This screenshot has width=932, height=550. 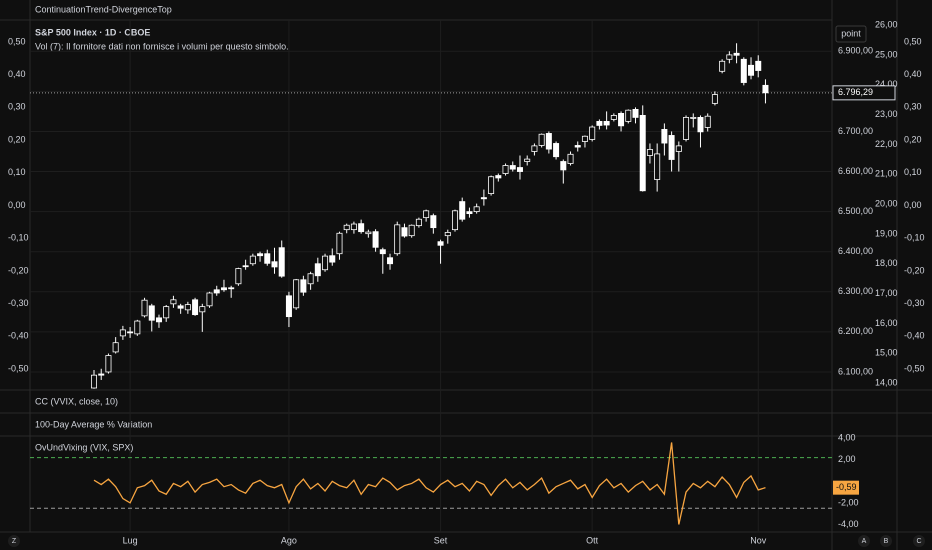 What do you see at coordinates (848, 502) in the screenshot?
I see `y-tick-label: -2,00` at bounding box center [848, 502].